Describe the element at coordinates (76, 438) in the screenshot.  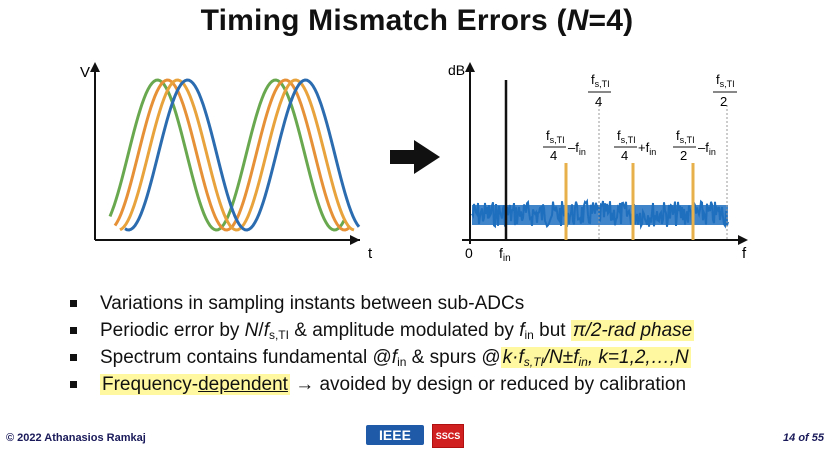
I see `copyright: © 2022 Athanasios Ramkaj` at that location.